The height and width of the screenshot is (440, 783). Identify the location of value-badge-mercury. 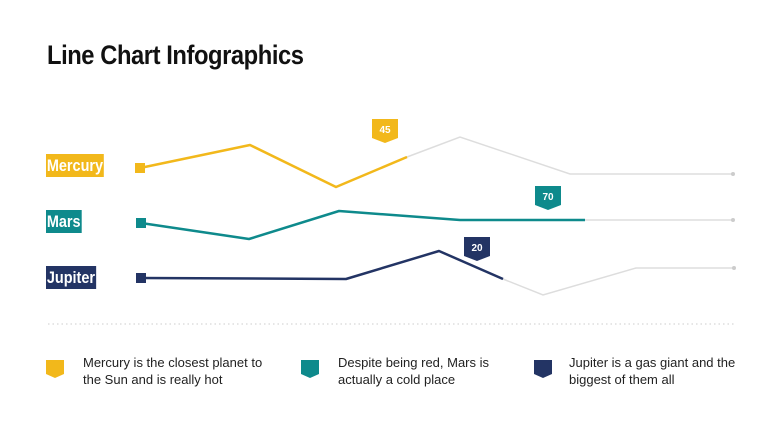
(385, 131).